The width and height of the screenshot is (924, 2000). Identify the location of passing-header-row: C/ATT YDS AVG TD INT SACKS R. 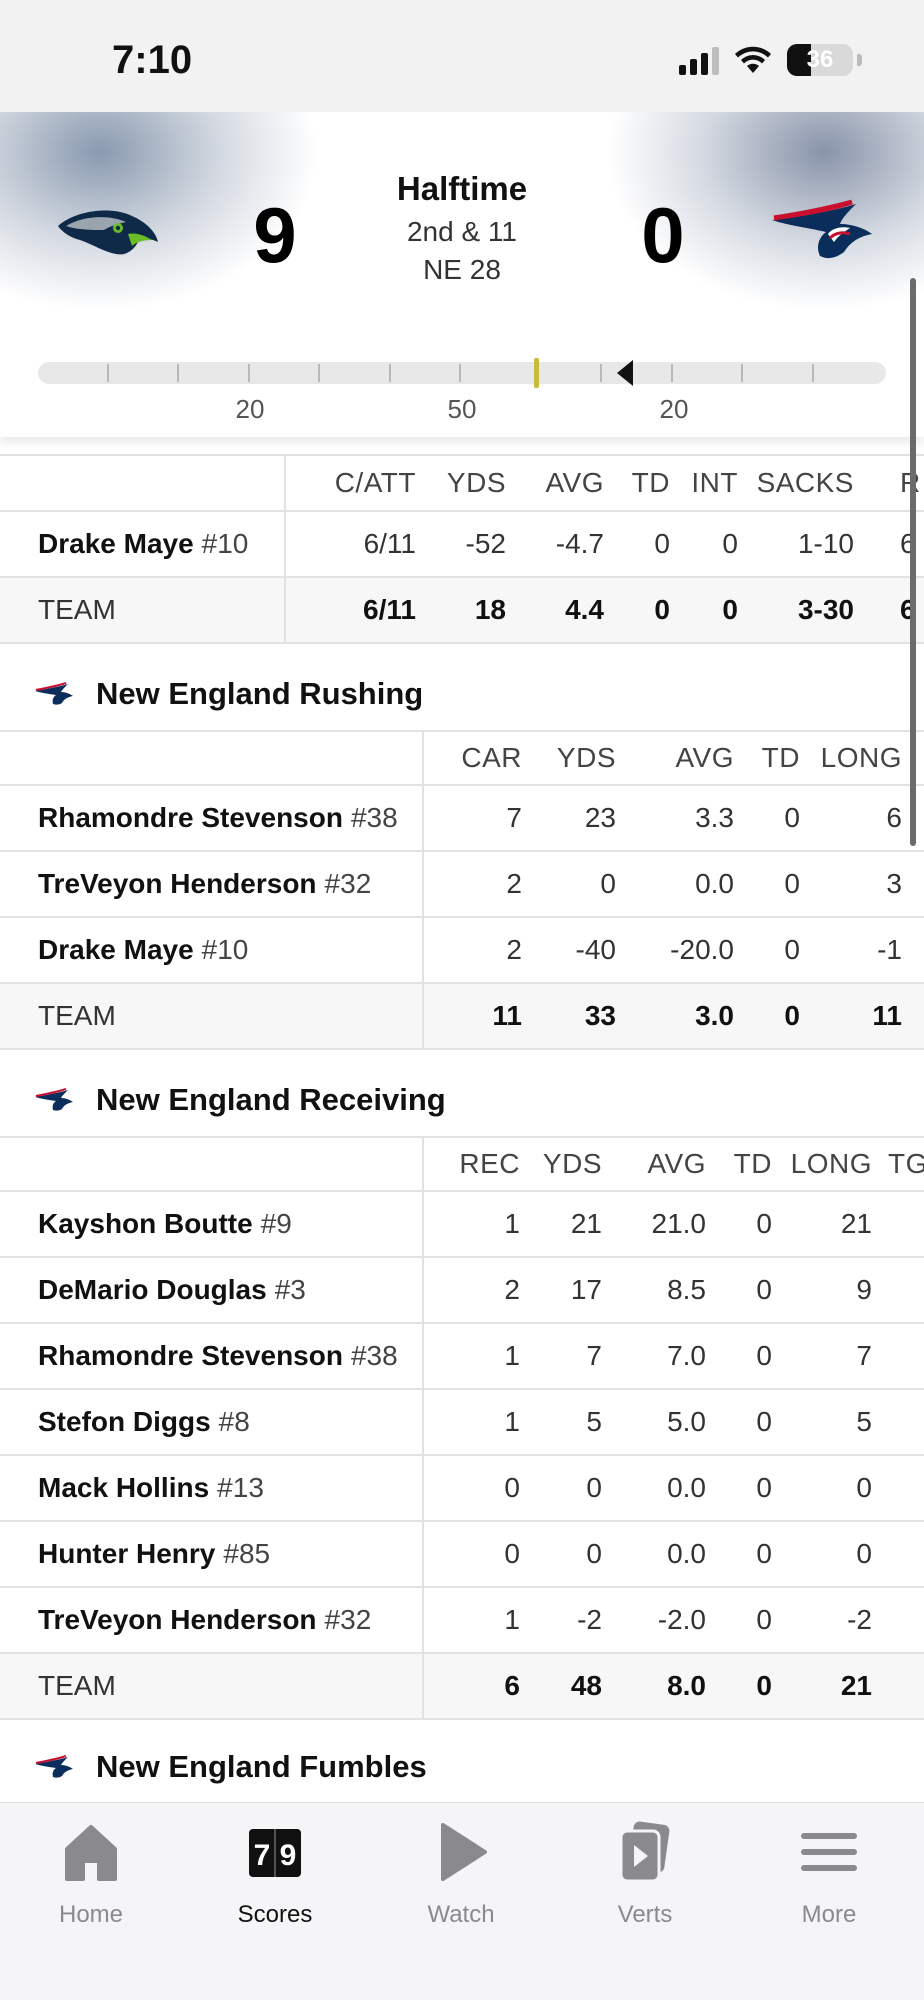
(462, 483).